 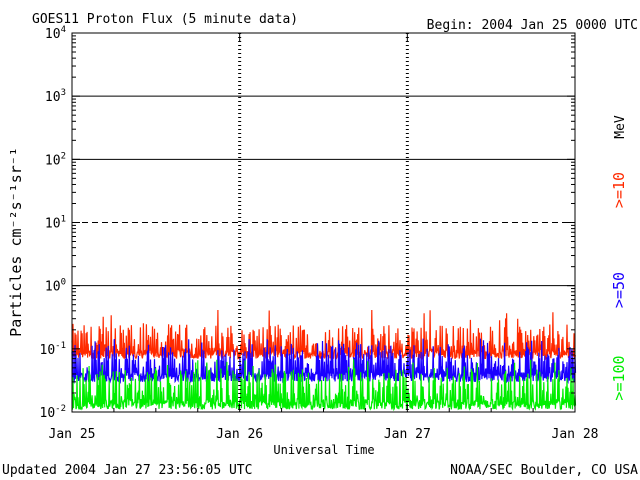 I want to click on y-tick-label: 10³, so click(x=55, y=96).